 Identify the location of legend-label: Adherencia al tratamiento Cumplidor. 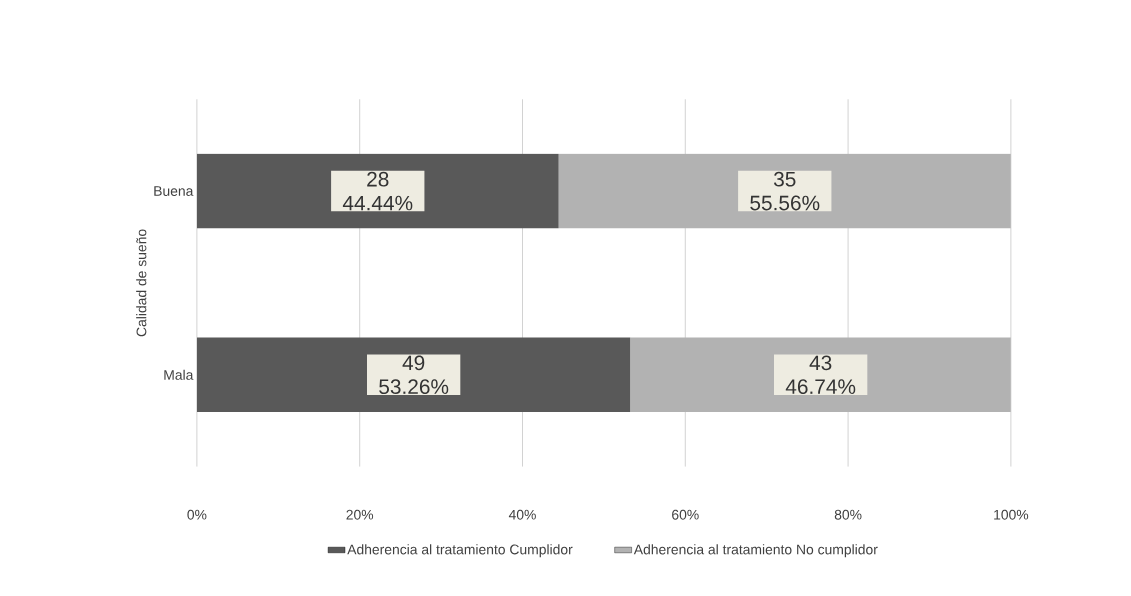
(460, 551).